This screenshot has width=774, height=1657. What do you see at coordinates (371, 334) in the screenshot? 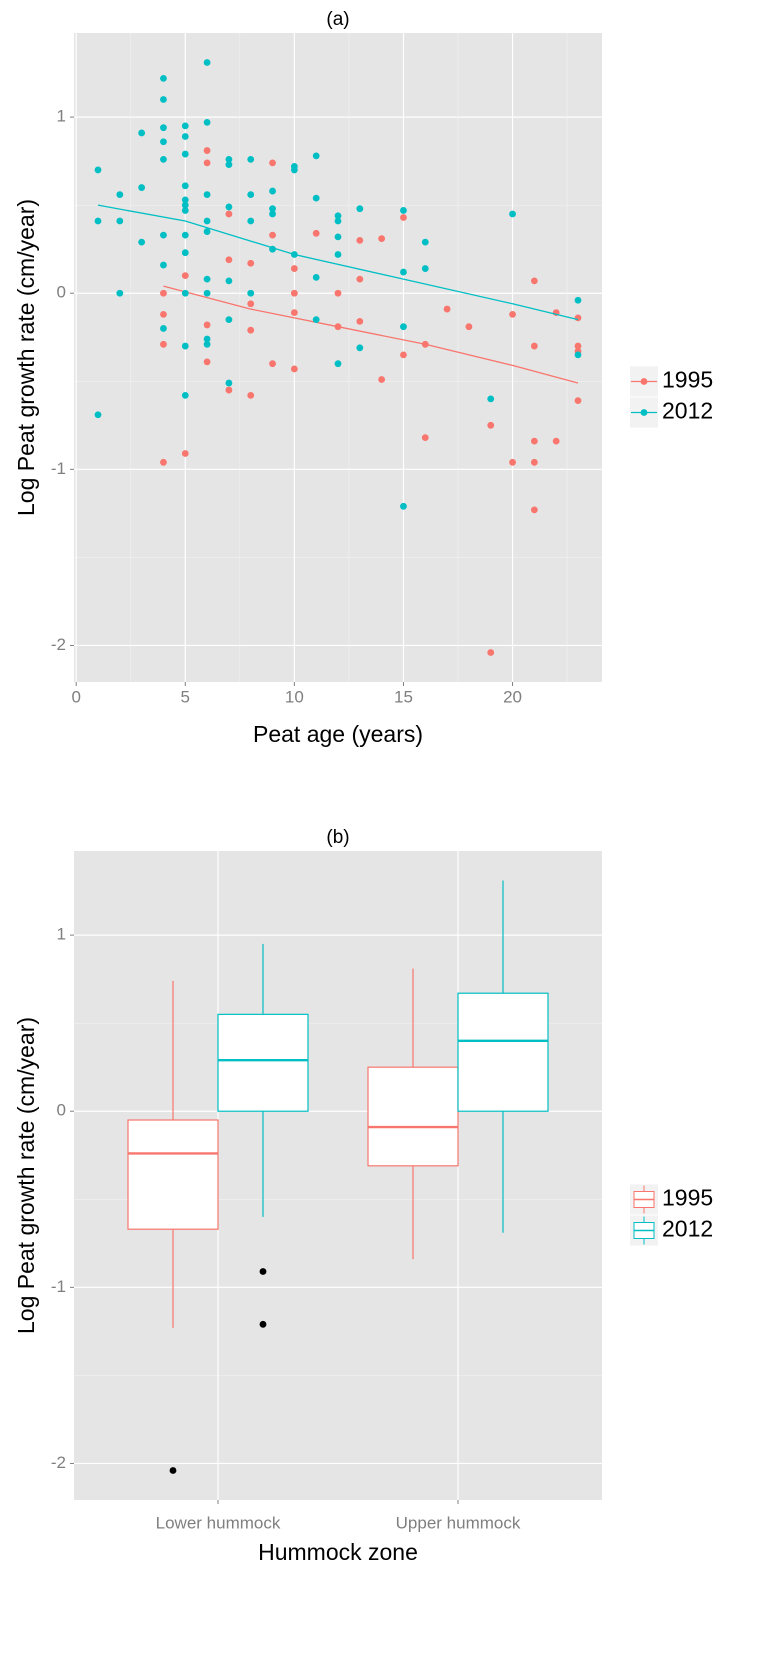
I see `trend-line` at bounding box center [371, 334].